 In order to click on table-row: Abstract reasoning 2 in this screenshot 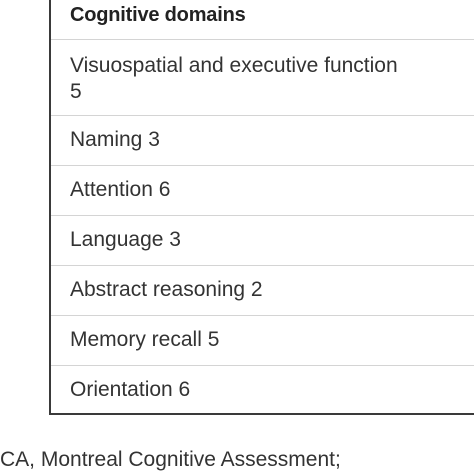, I will do `click(262, 291)`.